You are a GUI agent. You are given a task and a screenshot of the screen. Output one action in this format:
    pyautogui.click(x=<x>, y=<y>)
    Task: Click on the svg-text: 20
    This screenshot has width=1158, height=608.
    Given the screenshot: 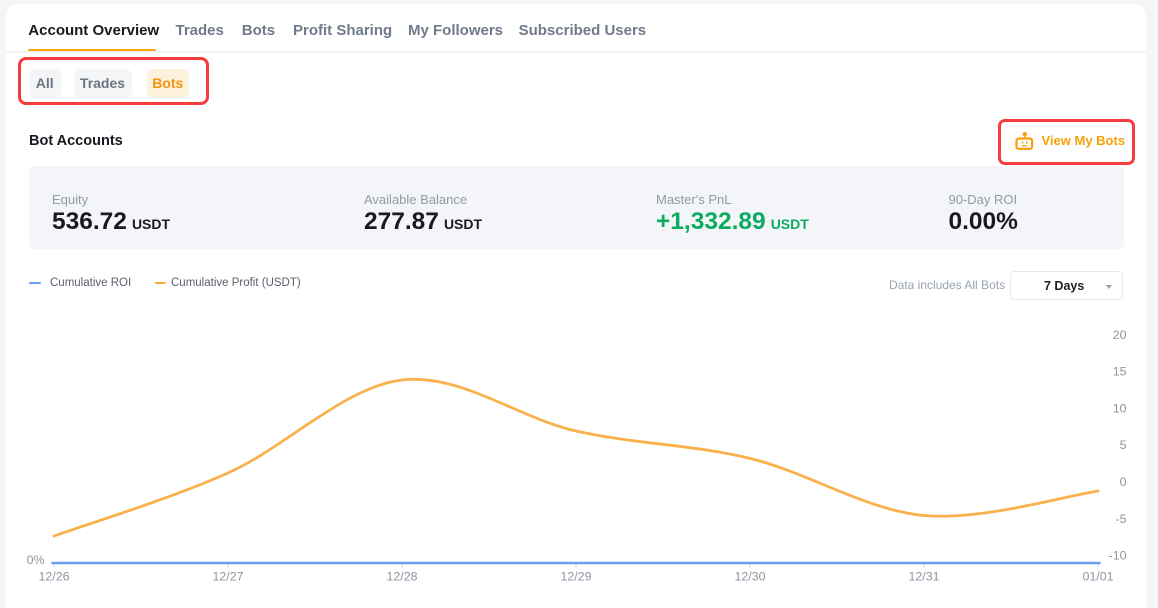 What is the action you would take?
    pyautogui.click(x=1120, y=335)
    